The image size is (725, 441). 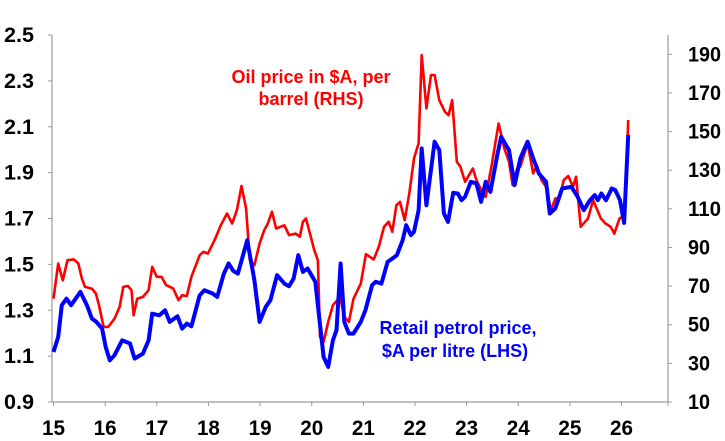 What do you see at coordinates (19, 81) in the screenshot?
I see `left-tick-label: 2.3` at bounding box center [19, 81].